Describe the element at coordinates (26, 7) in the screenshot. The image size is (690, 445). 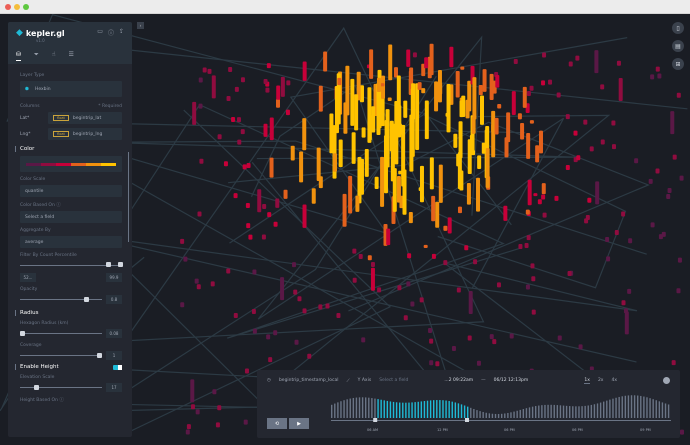
I see `maximize-window-icon` at that location.